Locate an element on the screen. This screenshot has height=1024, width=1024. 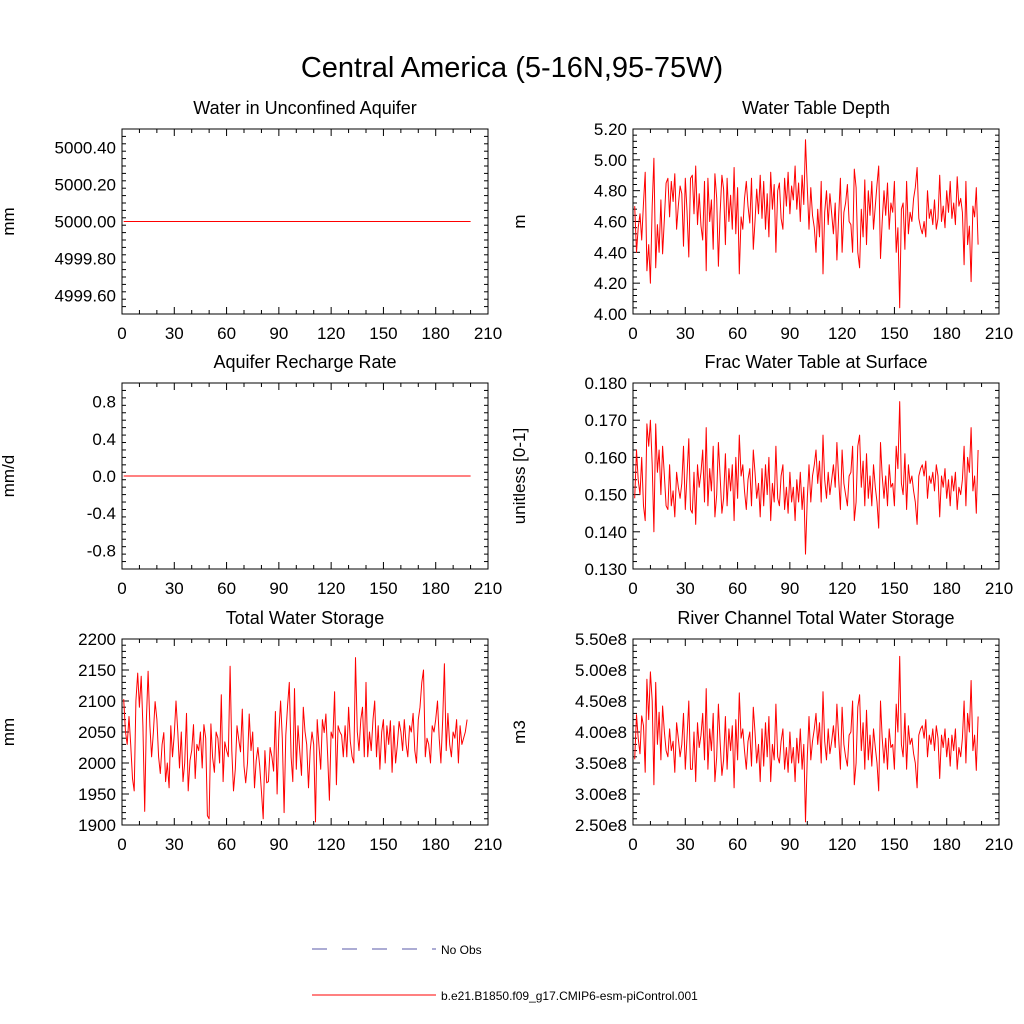
y-tick-label: 1900 is located at coordinates (97, 825).